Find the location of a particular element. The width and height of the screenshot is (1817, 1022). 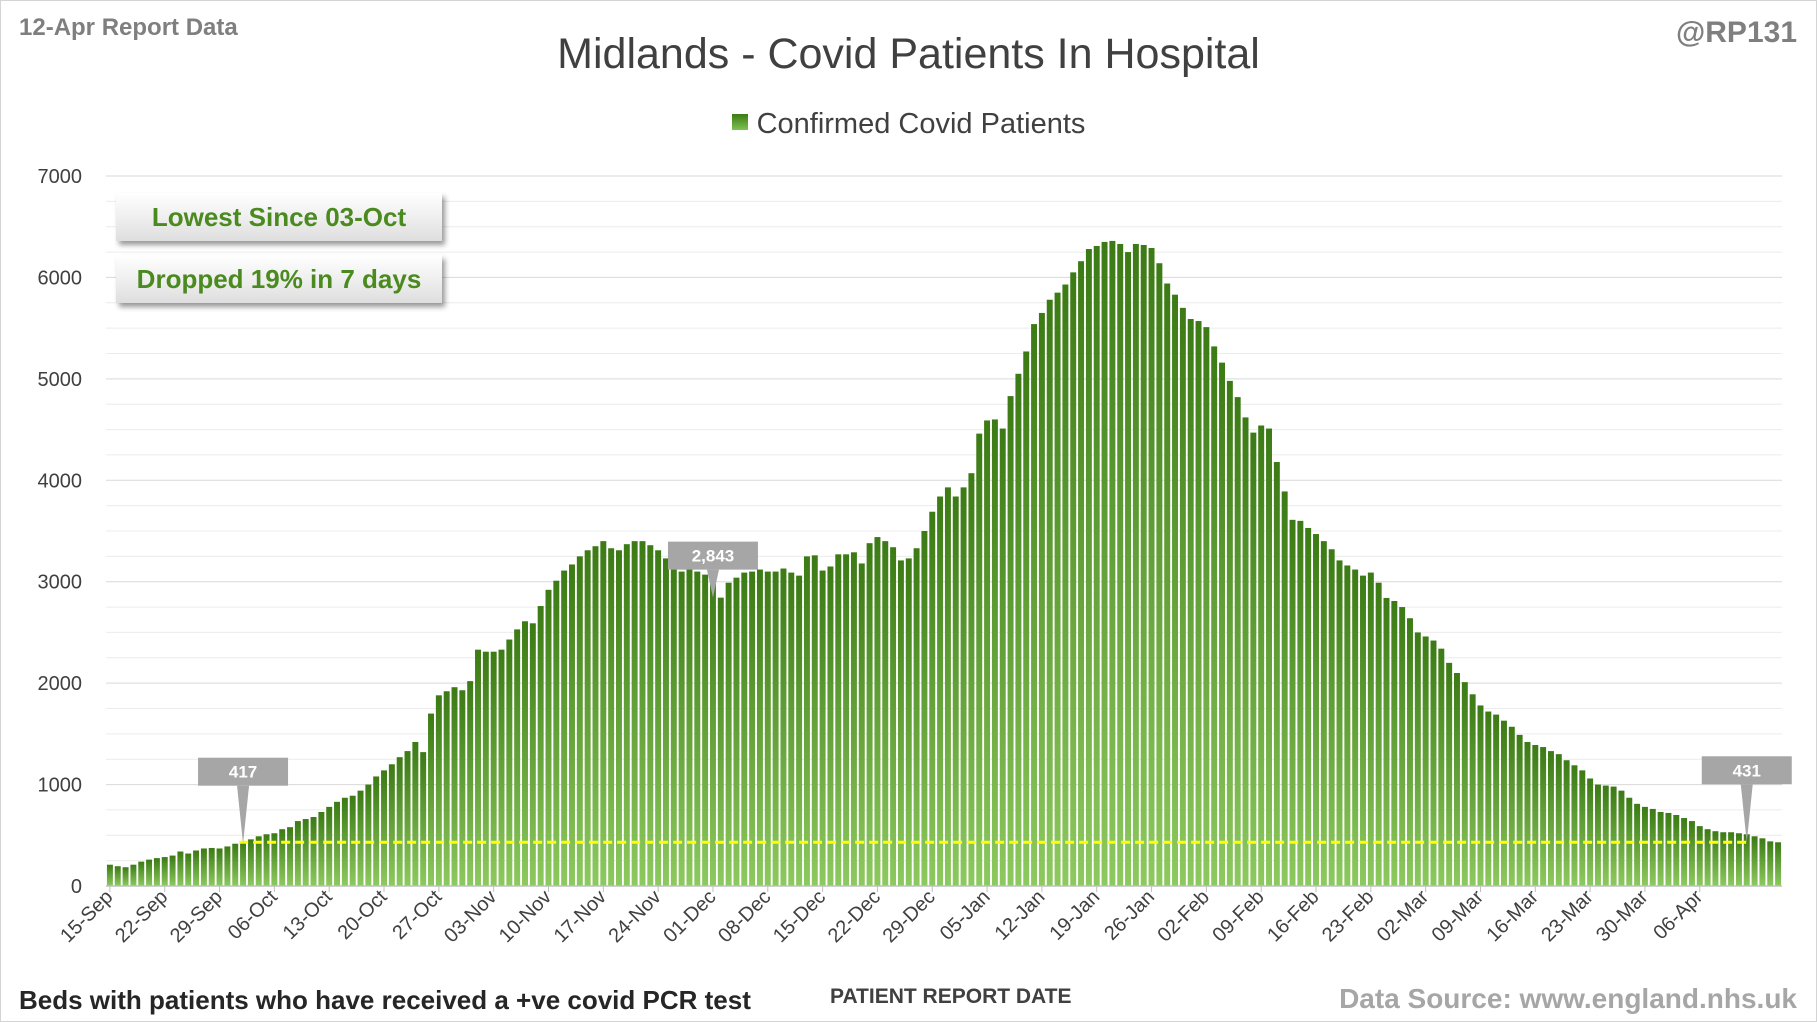

x-axis-title: PATIENT REPORT DATE is located at coordinates (951, 996).